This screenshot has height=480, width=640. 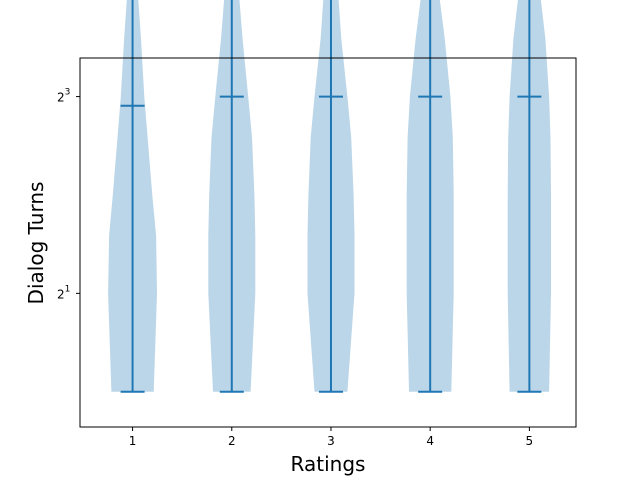 I want to click on x-tick-label: 3, so click(x=331, y=441).